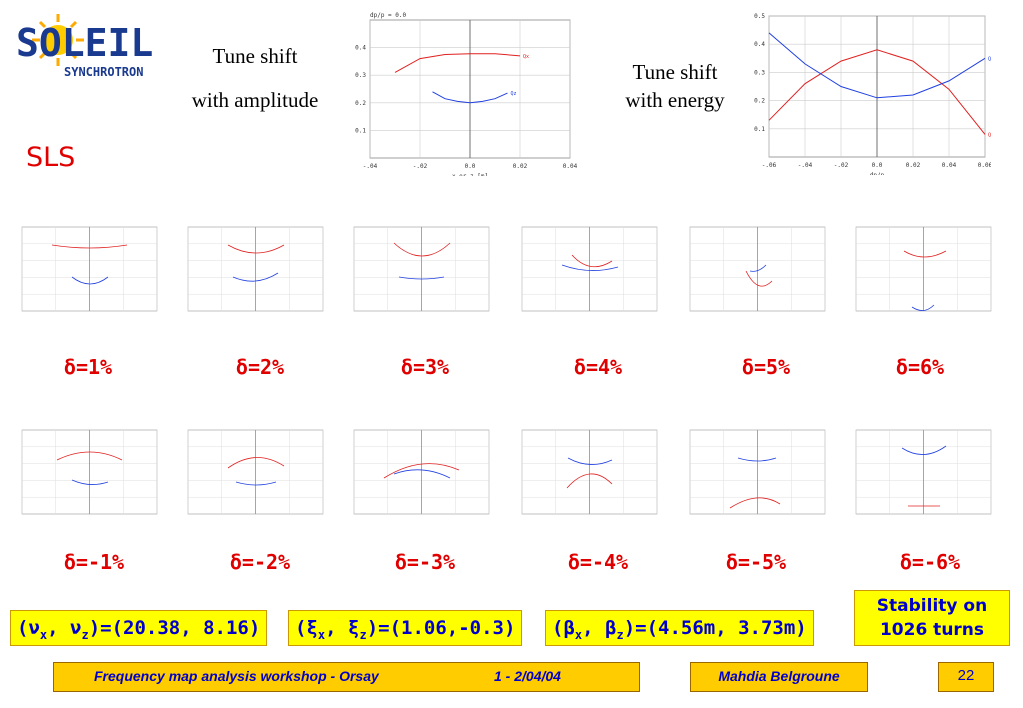 This screenshot has width=1023, height=708. I want to click on stability-line1: Stability on, so click(932, 606).